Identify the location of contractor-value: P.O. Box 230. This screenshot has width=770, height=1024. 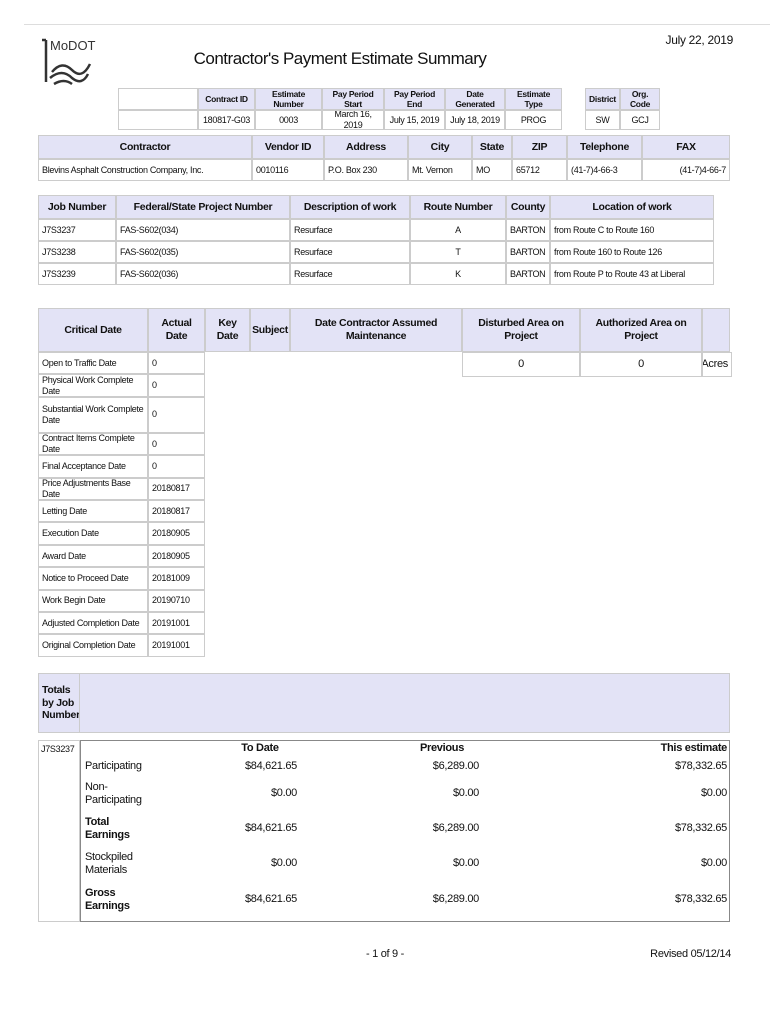
(366, 170).